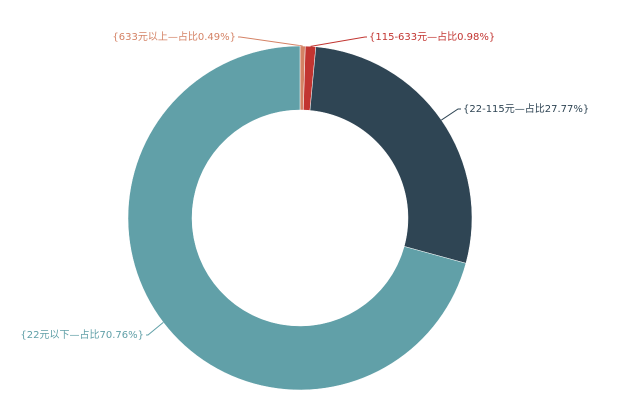 The height and width of the screenshot is (419, 640). Describe the element at coordinates (391, 155) in the screenshot. I see `donut-slice` at that location.